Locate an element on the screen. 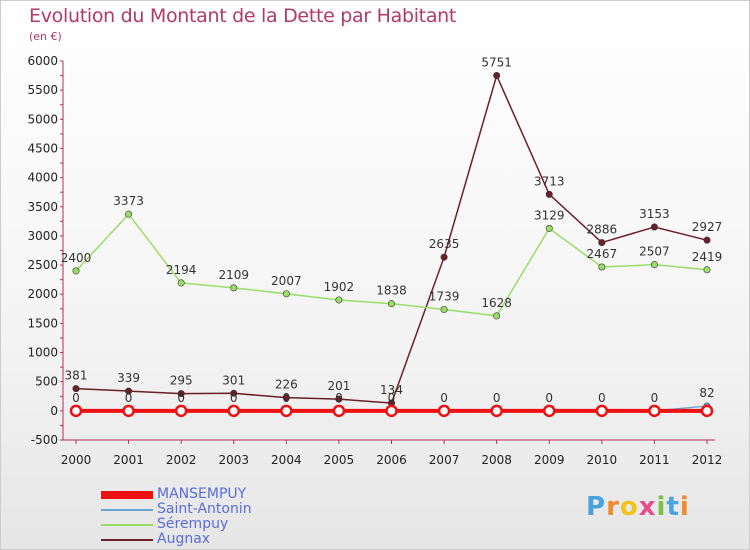 The image size is (750, 550). x-tick-label: 2003 is located at coordinates (233, 460).